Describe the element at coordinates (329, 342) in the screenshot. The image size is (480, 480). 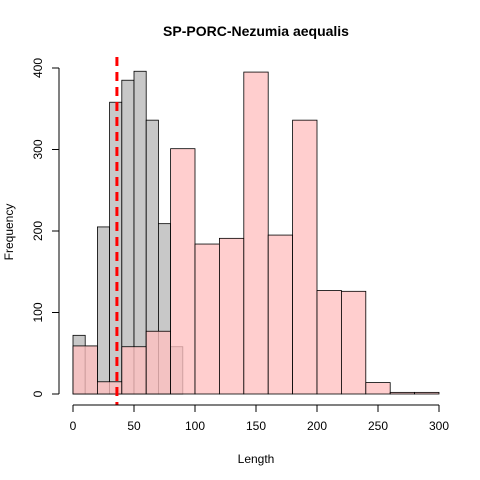
I see `bar-series1-bin10` at that location.